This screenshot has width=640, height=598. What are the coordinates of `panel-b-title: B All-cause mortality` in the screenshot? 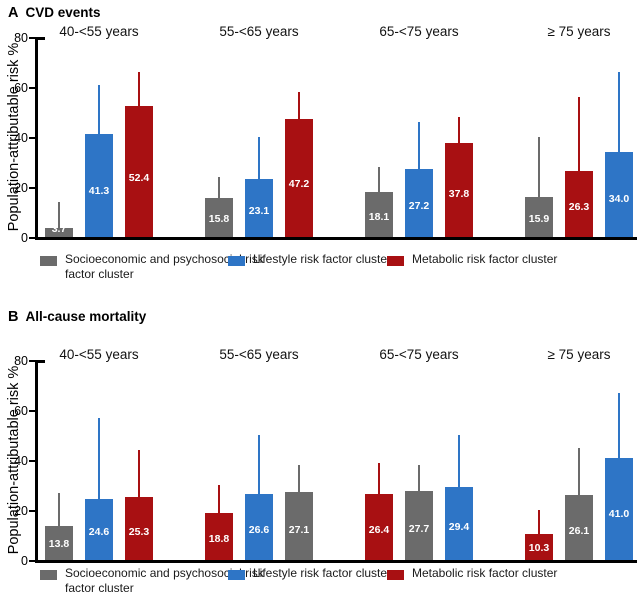 It's located at (77, 317).